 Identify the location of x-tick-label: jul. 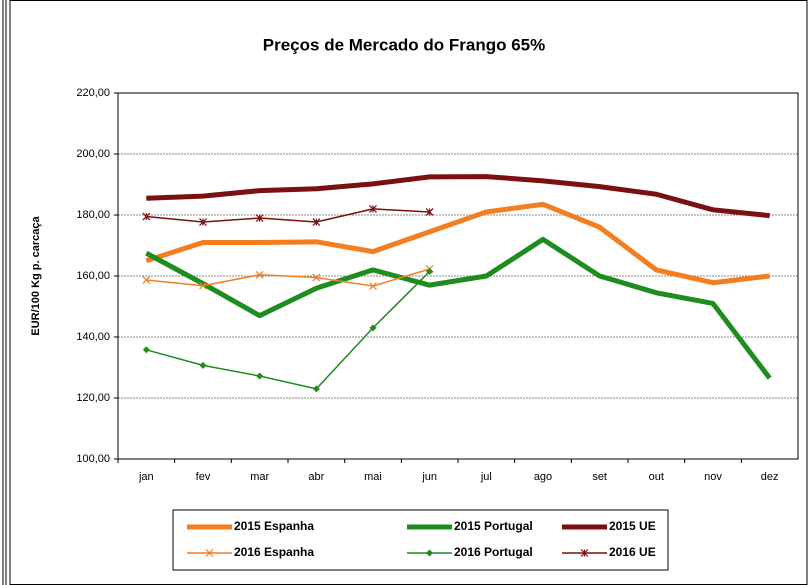
(486, 477).